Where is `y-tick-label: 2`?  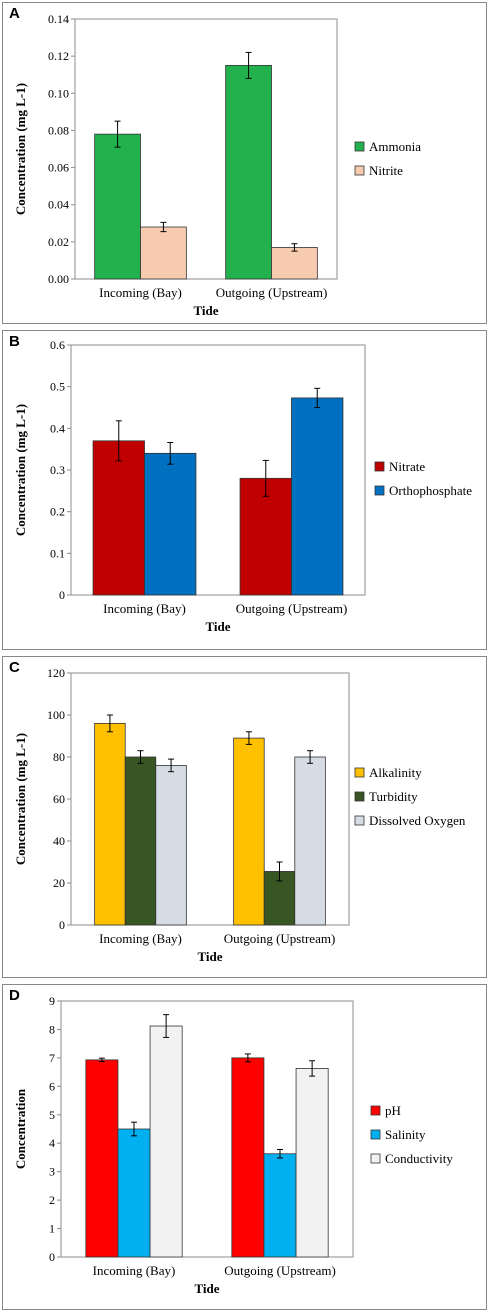 y-tick-label: 2 is located at coordinates (52, 1200).